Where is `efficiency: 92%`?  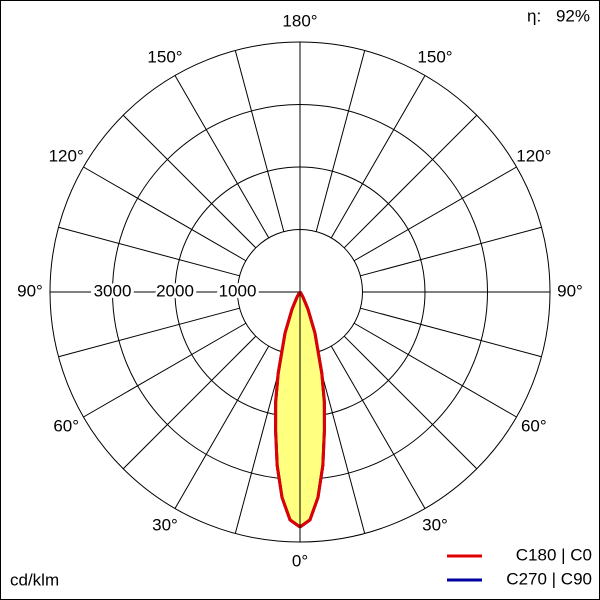
efficiency: 92% is located at coordinates (573, 15).